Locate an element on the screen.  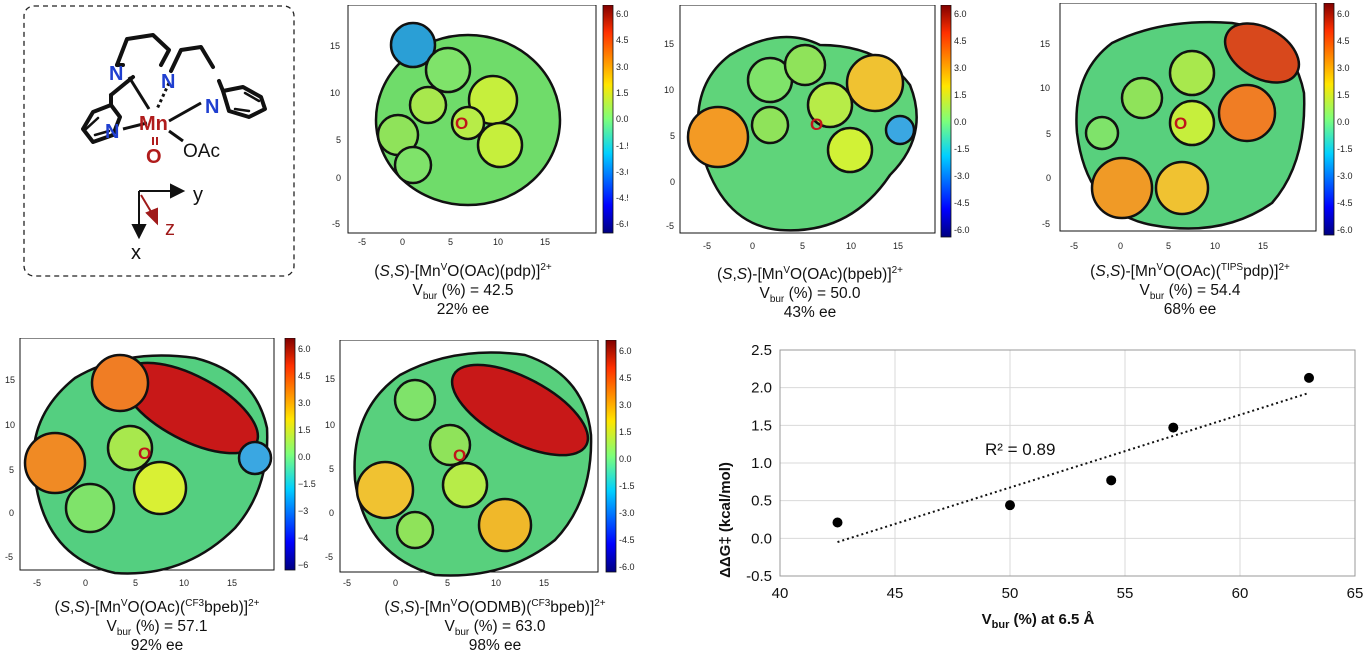
trendline-segment is located at coordinates (1073, 467).